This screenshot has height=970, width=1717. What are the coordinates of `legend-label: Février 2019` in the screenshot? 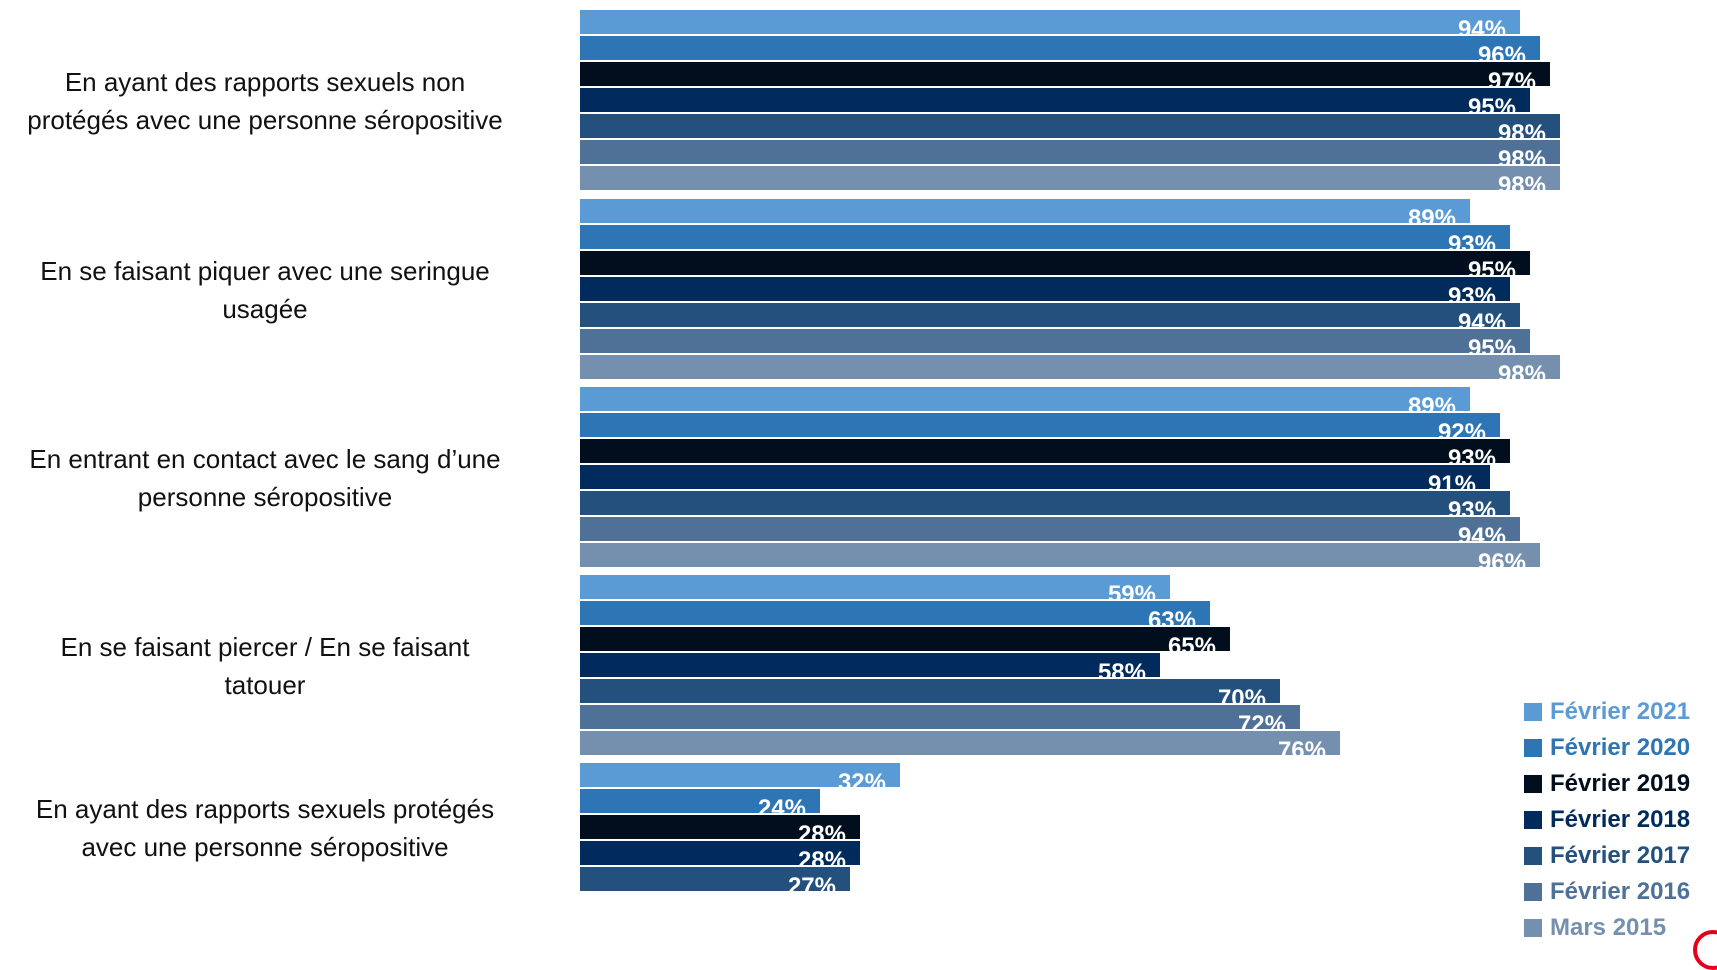 It's located at (1620, 783).